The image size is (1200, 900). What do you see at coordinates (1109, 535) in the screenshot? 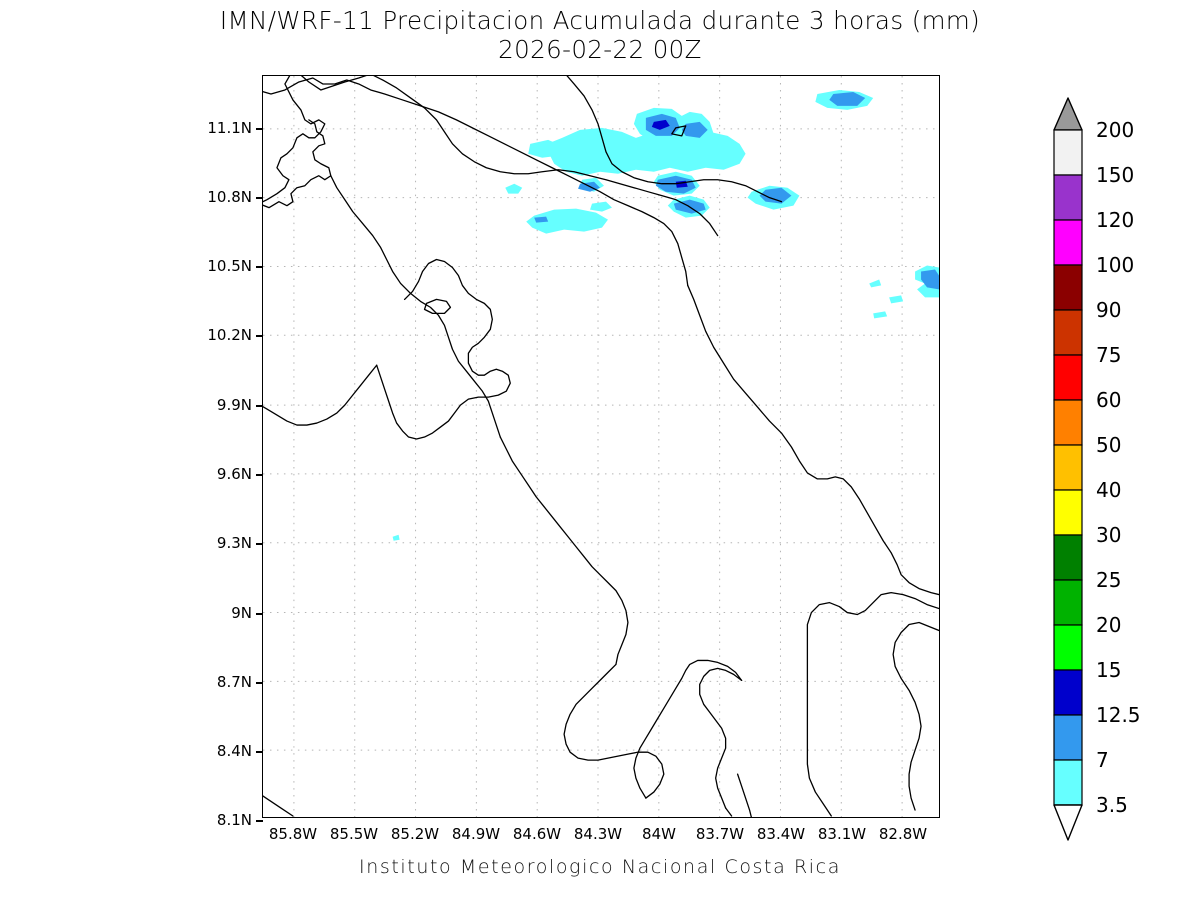
I see `colorbar-label-30: 30` at bounding box center [1109, 535].